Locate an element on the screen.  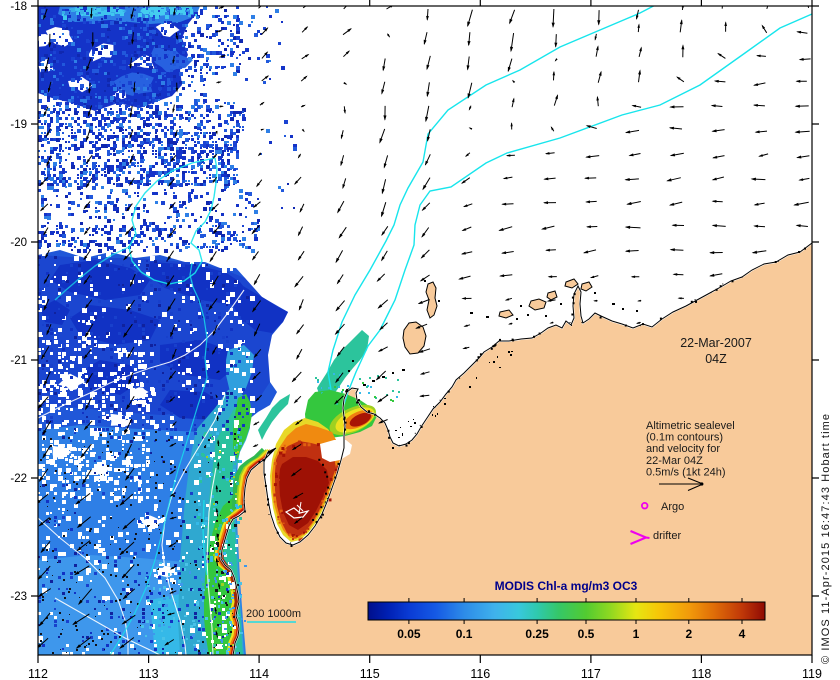
svg-text: 112 is located at coordinates (38, 673).